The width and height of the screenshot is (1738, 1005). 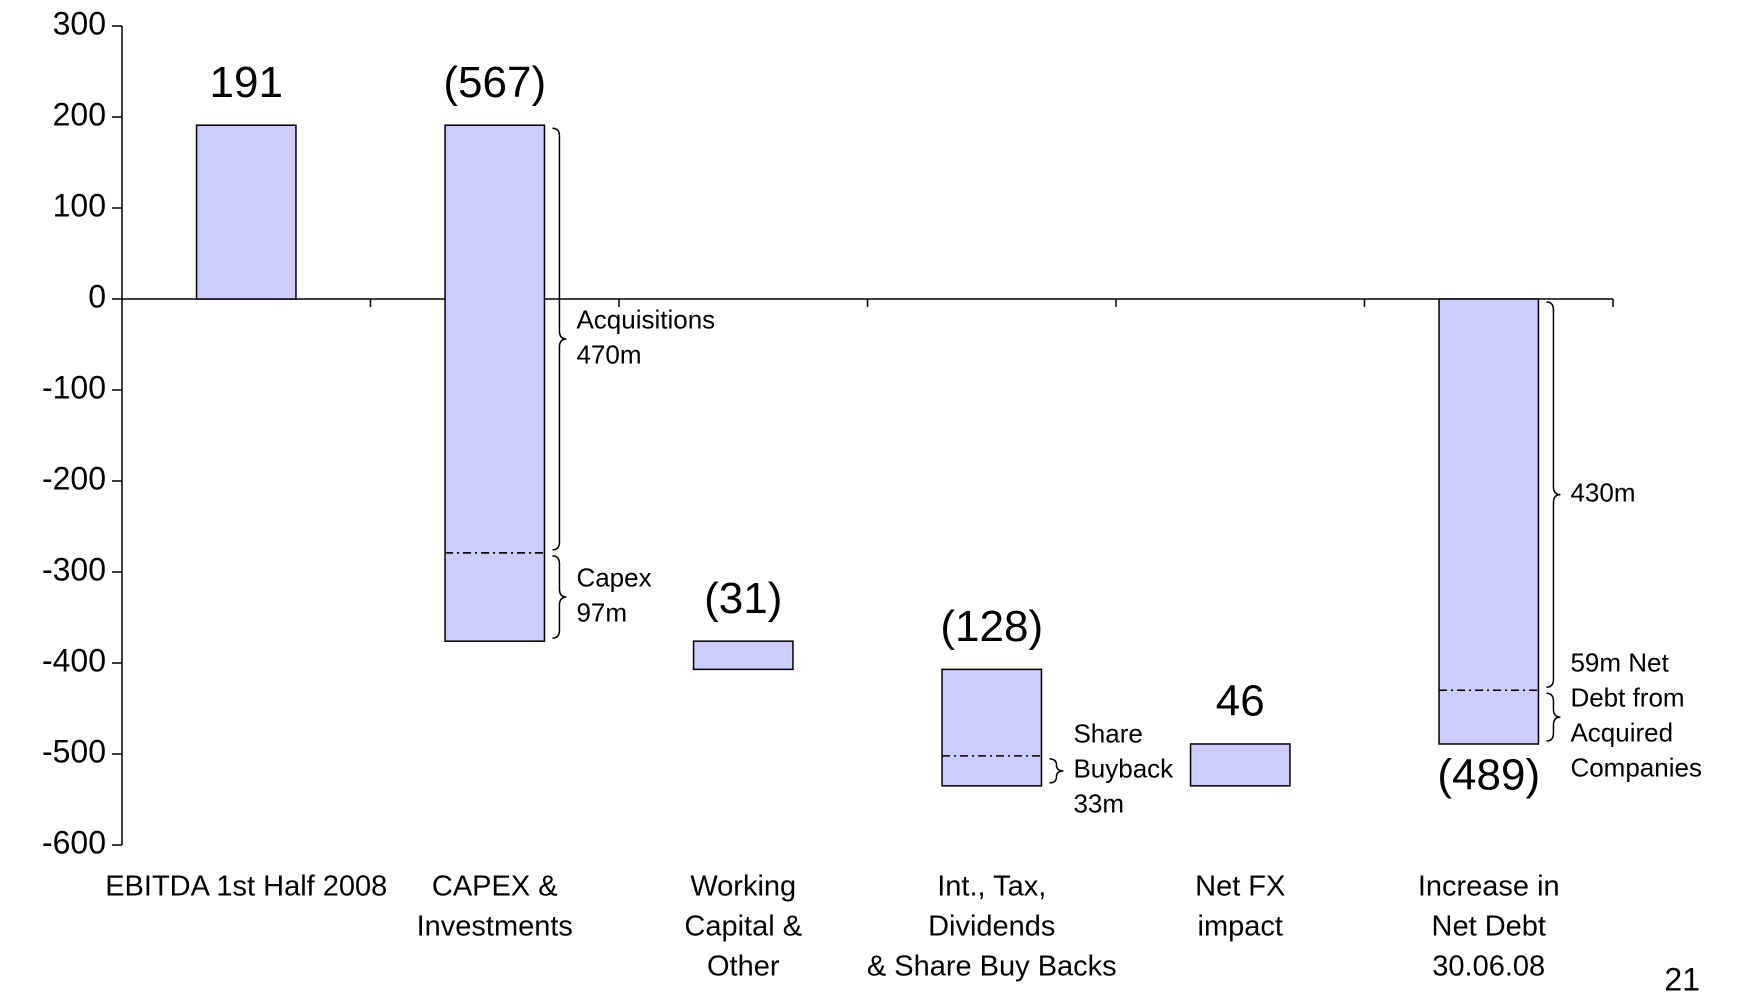 What do you see at coordinates (743, 887) in the screenshot?
I see `x-tick-label: Working` at bounding box center [743, 887].